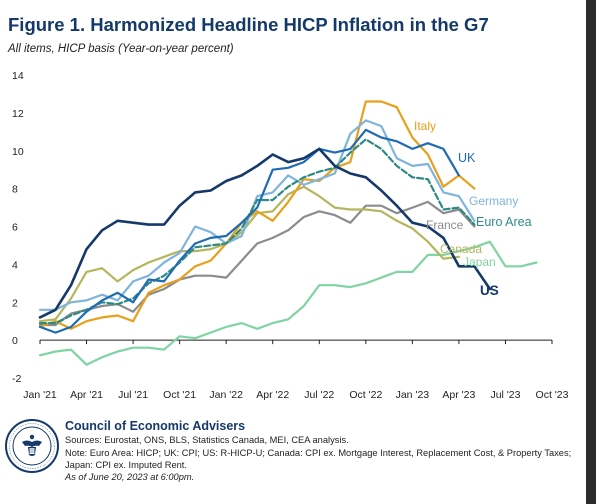  Describe the element at coordinates (458, 395) in the screenshot. I see `x-tick-label: Apr '23` at that location.